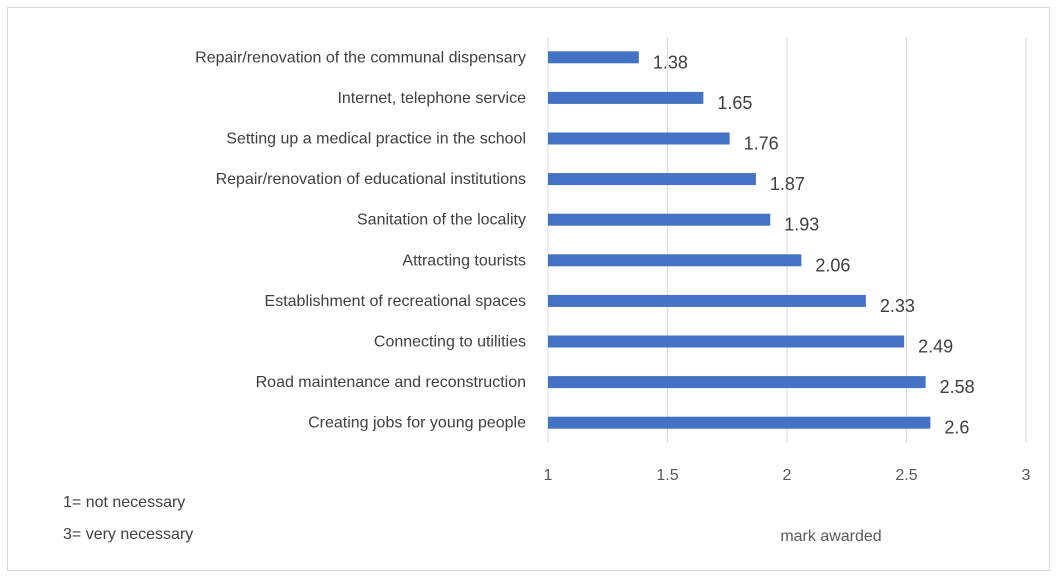  What do you see at coordinates (417, 423) in the screenshot?
I see `category-label: Creating jobs for young people` at bounding box center [417, 423].